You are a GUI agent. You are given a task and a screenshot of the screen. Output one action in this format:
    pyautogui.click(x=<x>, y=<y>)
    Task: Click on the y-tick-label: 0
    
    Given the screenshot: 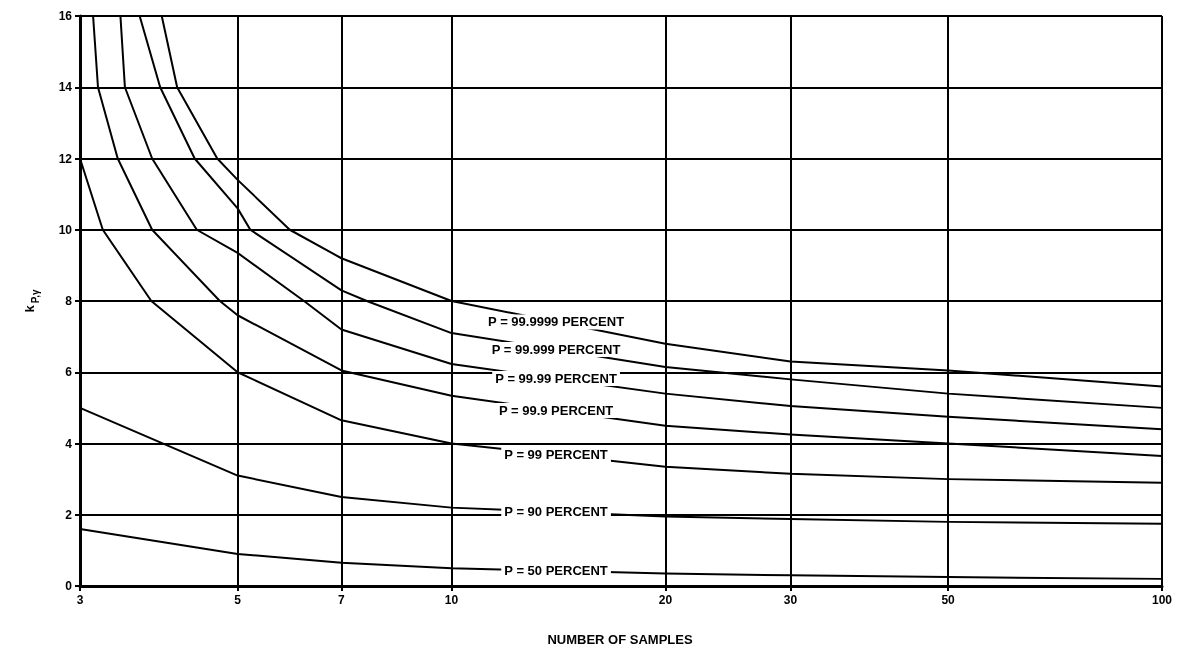 What is the action you would take?
    pyautogui.click(x=69, y=586)
    